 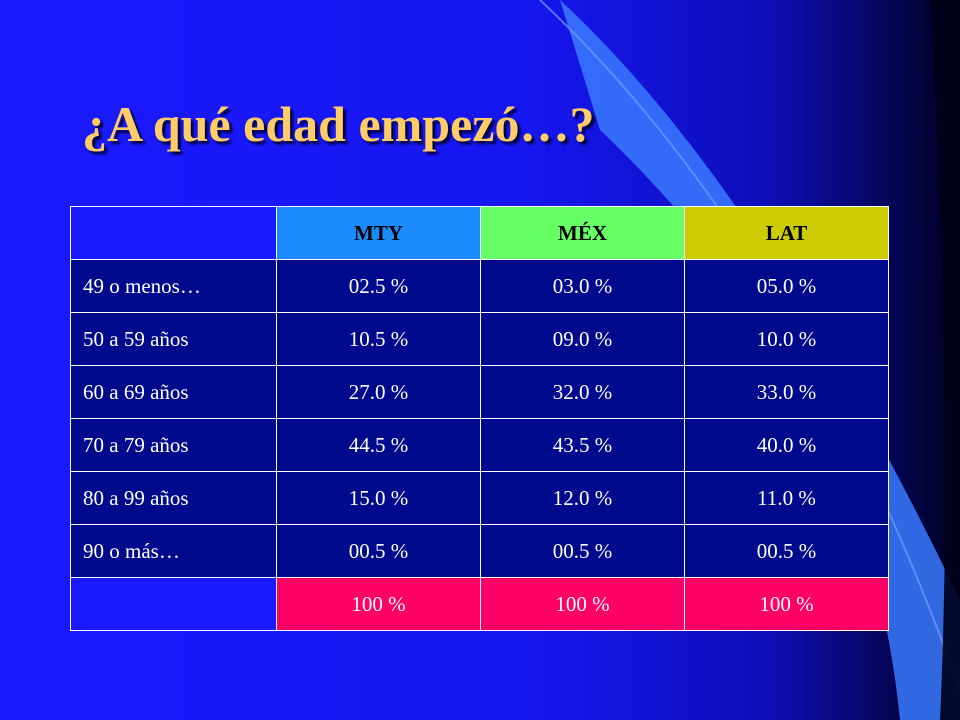 I want to click on cell-mex: 00.5 %, so click(x=582, y=551).